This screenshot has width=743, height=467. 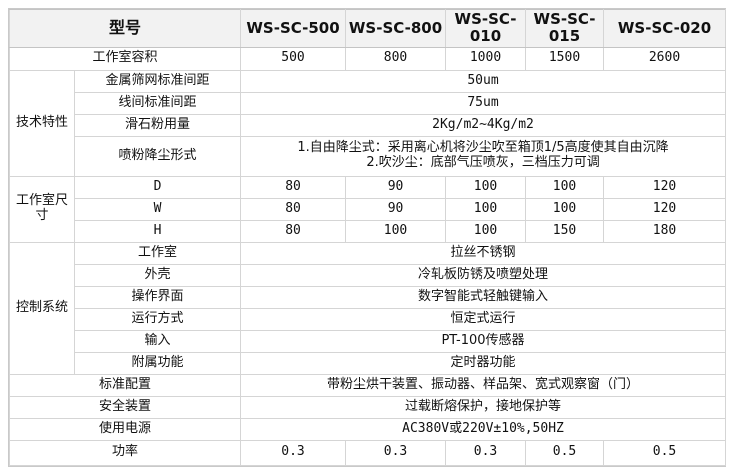 I want to click on table-row: 工作室容积 500 800 1000 1500 2600, so click(x=367, y=58).